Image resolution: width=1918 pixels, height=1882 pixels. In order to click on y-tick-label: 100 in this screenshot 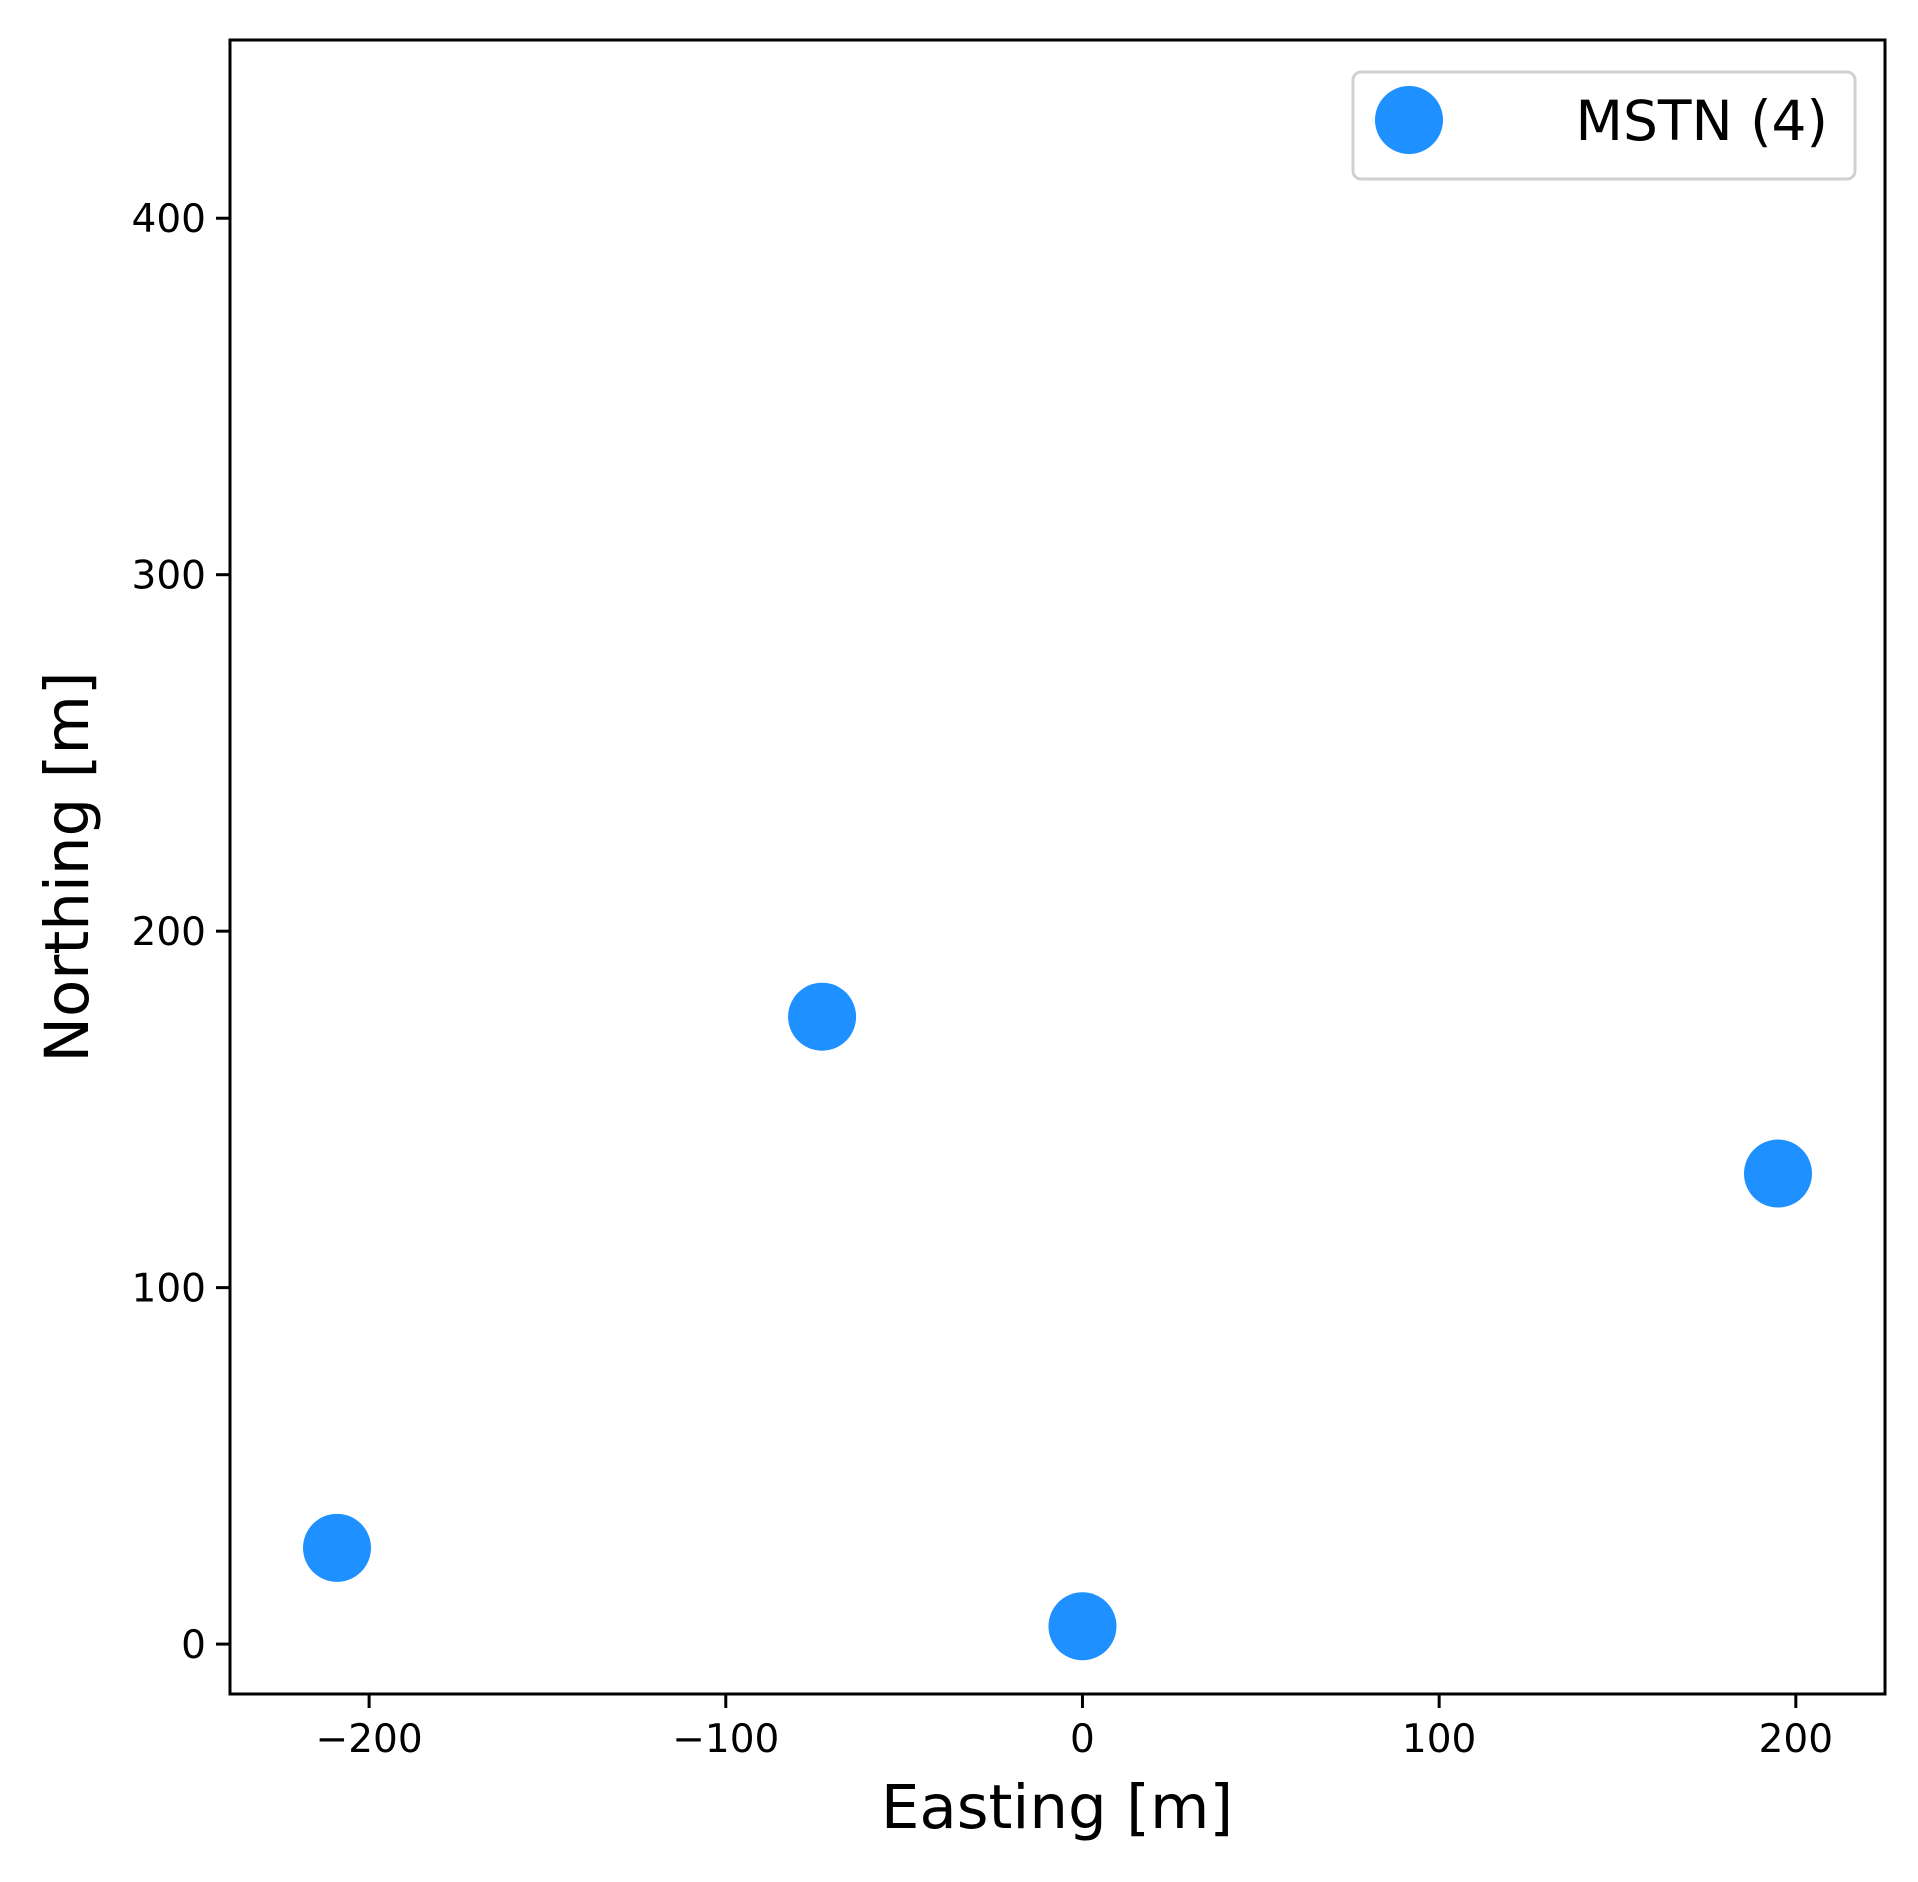, I will do `click(169, 1289)`.